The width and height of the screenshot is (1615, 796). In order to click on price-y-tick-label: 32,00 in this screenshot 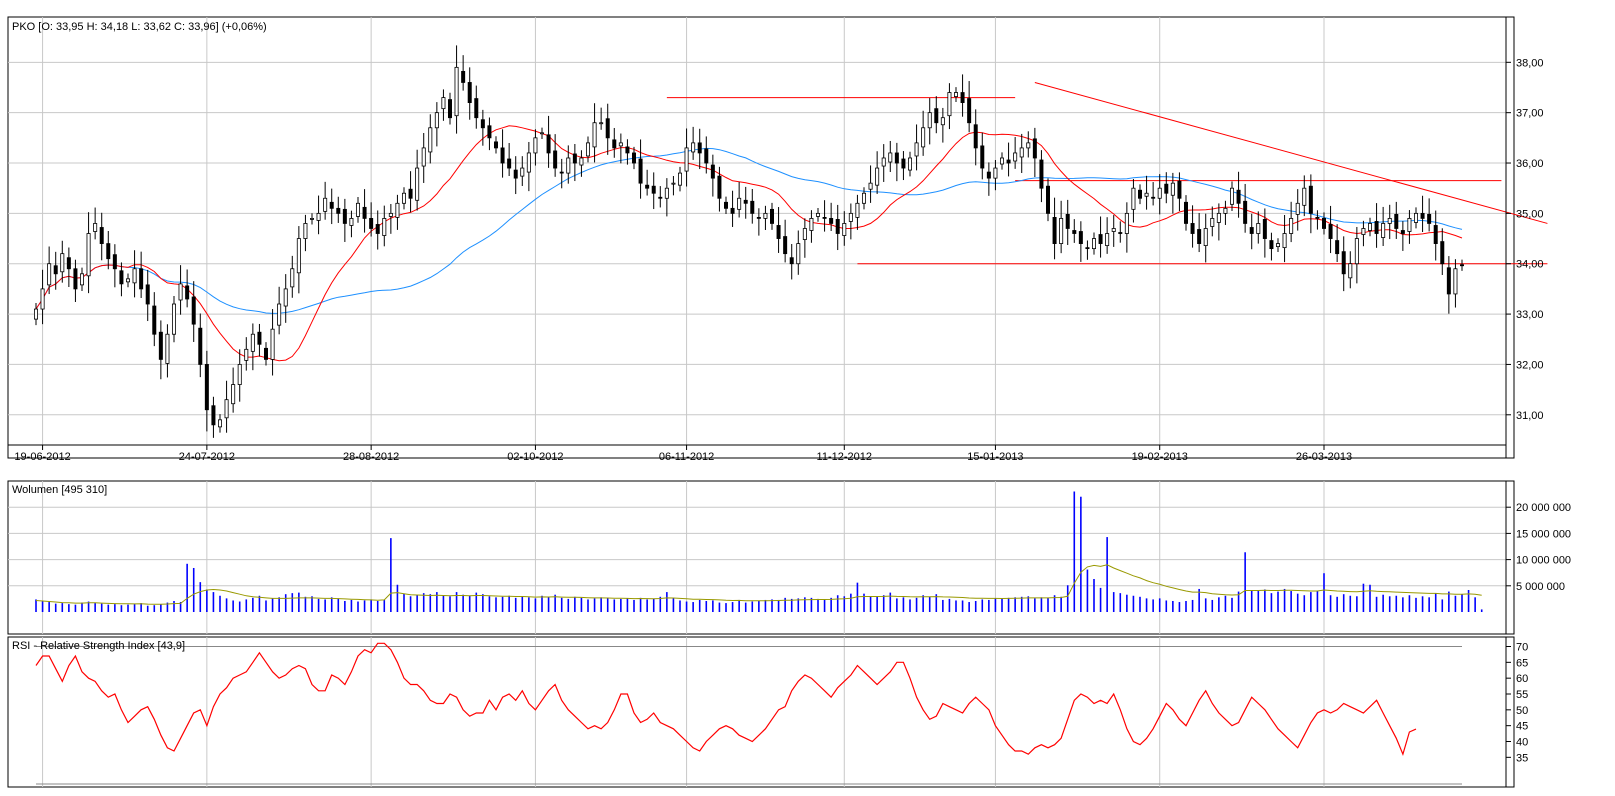, I will do `click(1530, 365)`.